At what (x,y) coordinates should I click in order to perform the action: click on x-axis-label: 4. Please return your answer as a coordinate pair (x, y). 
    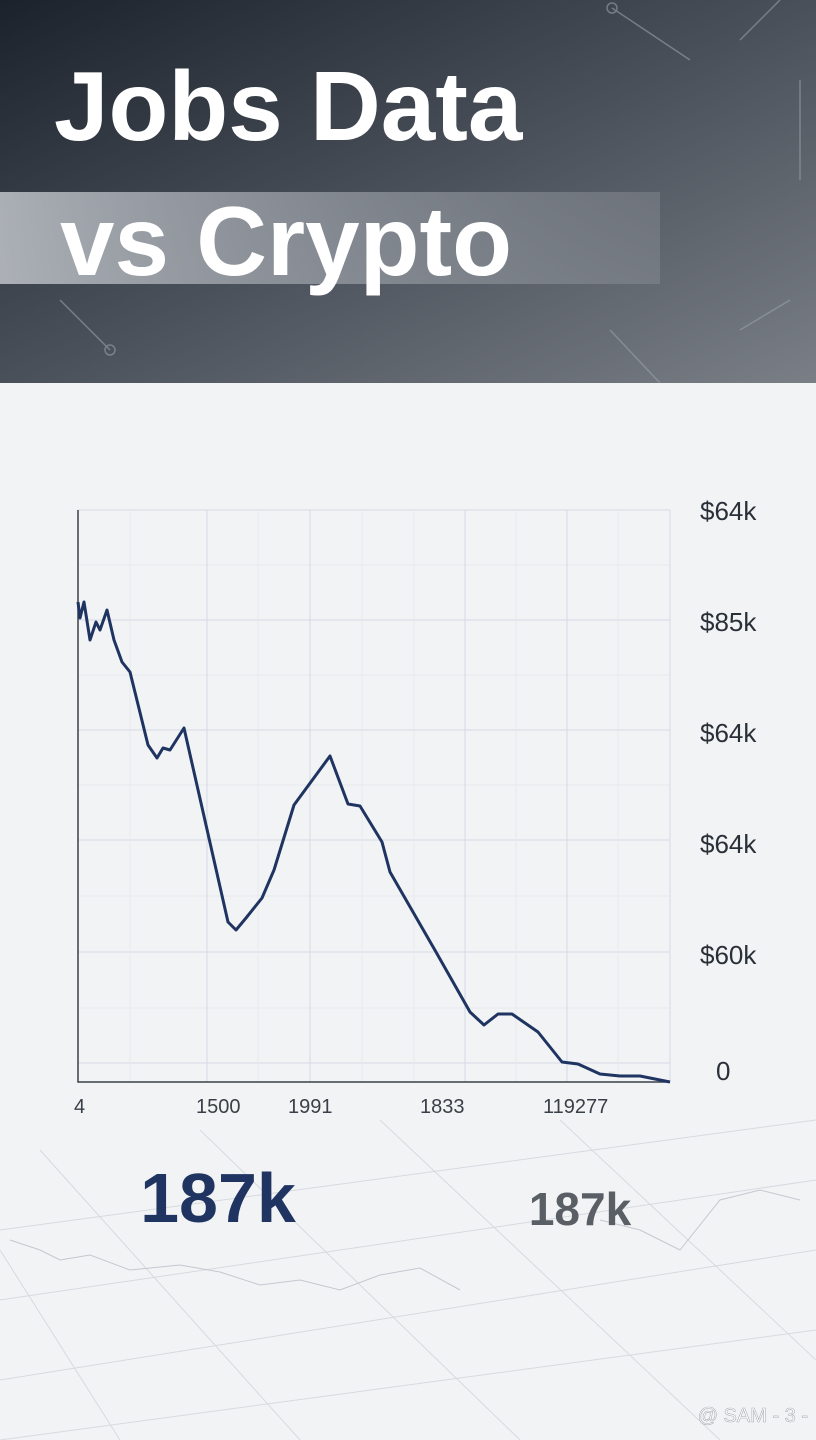
    Looking at the image, I should click on (79, 1107).